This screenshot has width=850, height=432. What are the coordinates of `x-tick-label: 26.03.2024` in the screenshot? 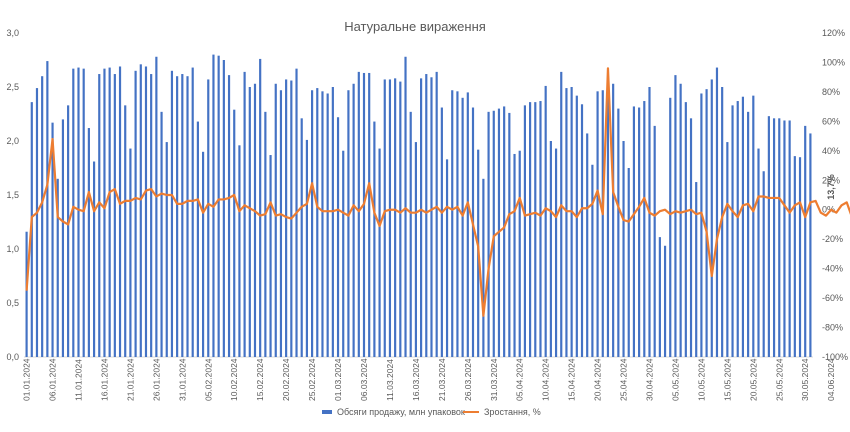 It's located at (468, 379).